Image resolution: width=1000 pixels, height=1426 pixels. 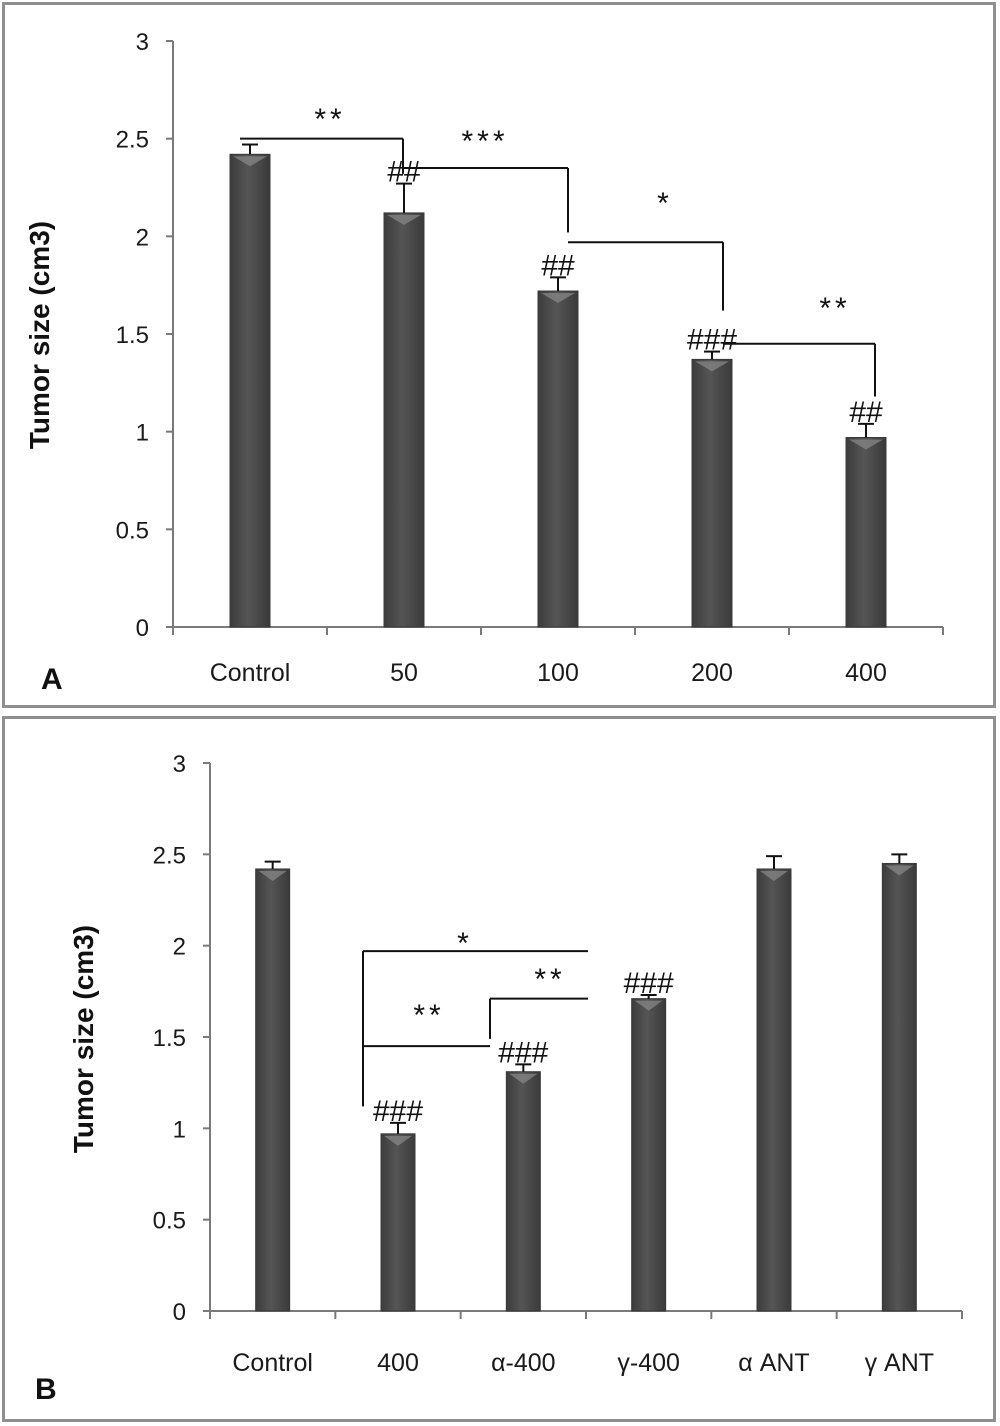 I want to click on x-tick-label: 50, so click(x=404, y=673).